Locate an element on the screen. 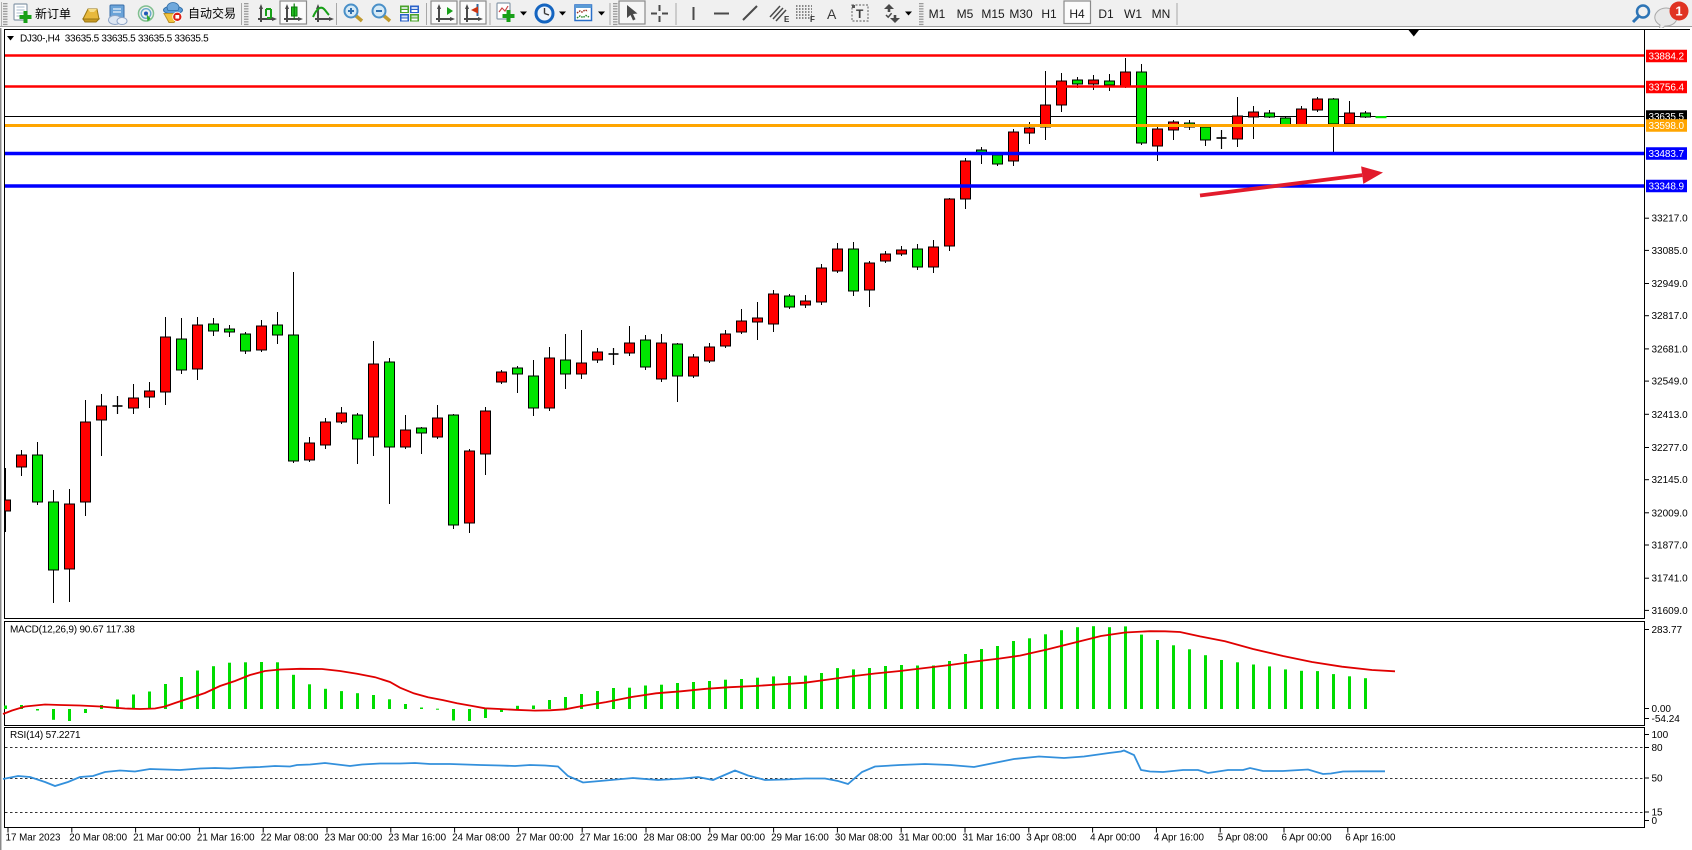  svg-text: 33598.0 is located at coordinates (1667, 126).